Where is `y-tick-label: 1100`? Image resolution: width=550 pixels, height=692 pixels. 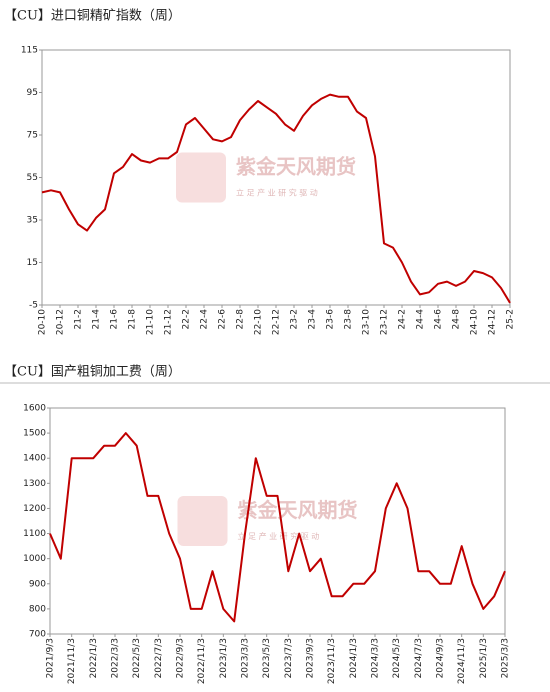 y-tick-label: 1100 is located at coordinates (34, 534).